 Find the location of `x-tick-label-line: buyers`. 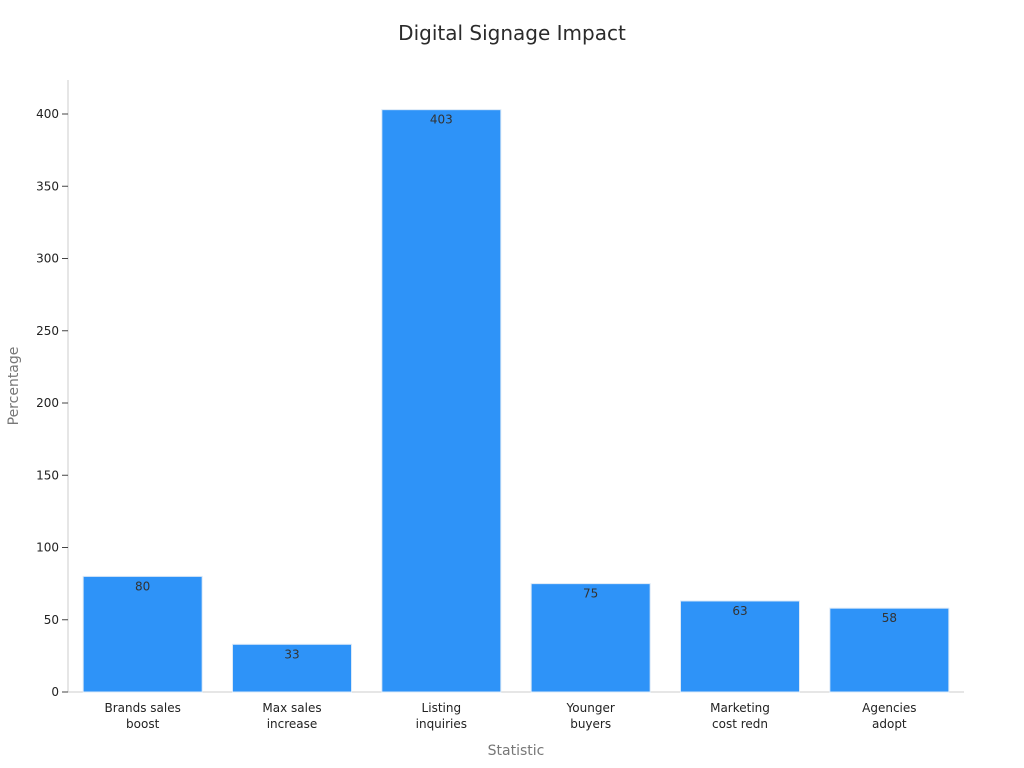

x-tick-label-line: buyers is located at coordinates (590, 724).